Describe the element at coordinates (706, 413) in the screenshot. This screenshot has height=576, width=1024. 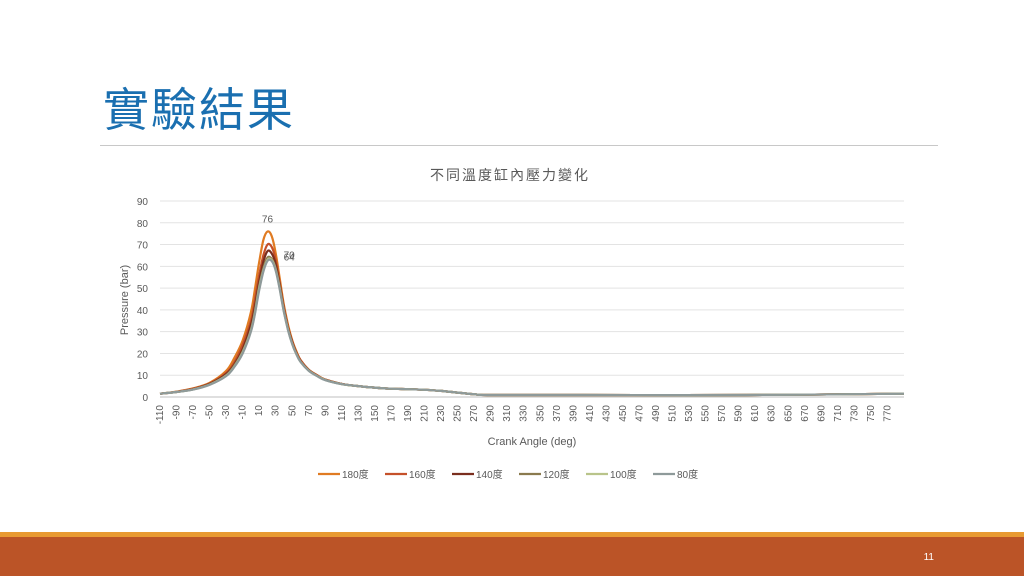
I see `x-tick-label: 550` at that location.